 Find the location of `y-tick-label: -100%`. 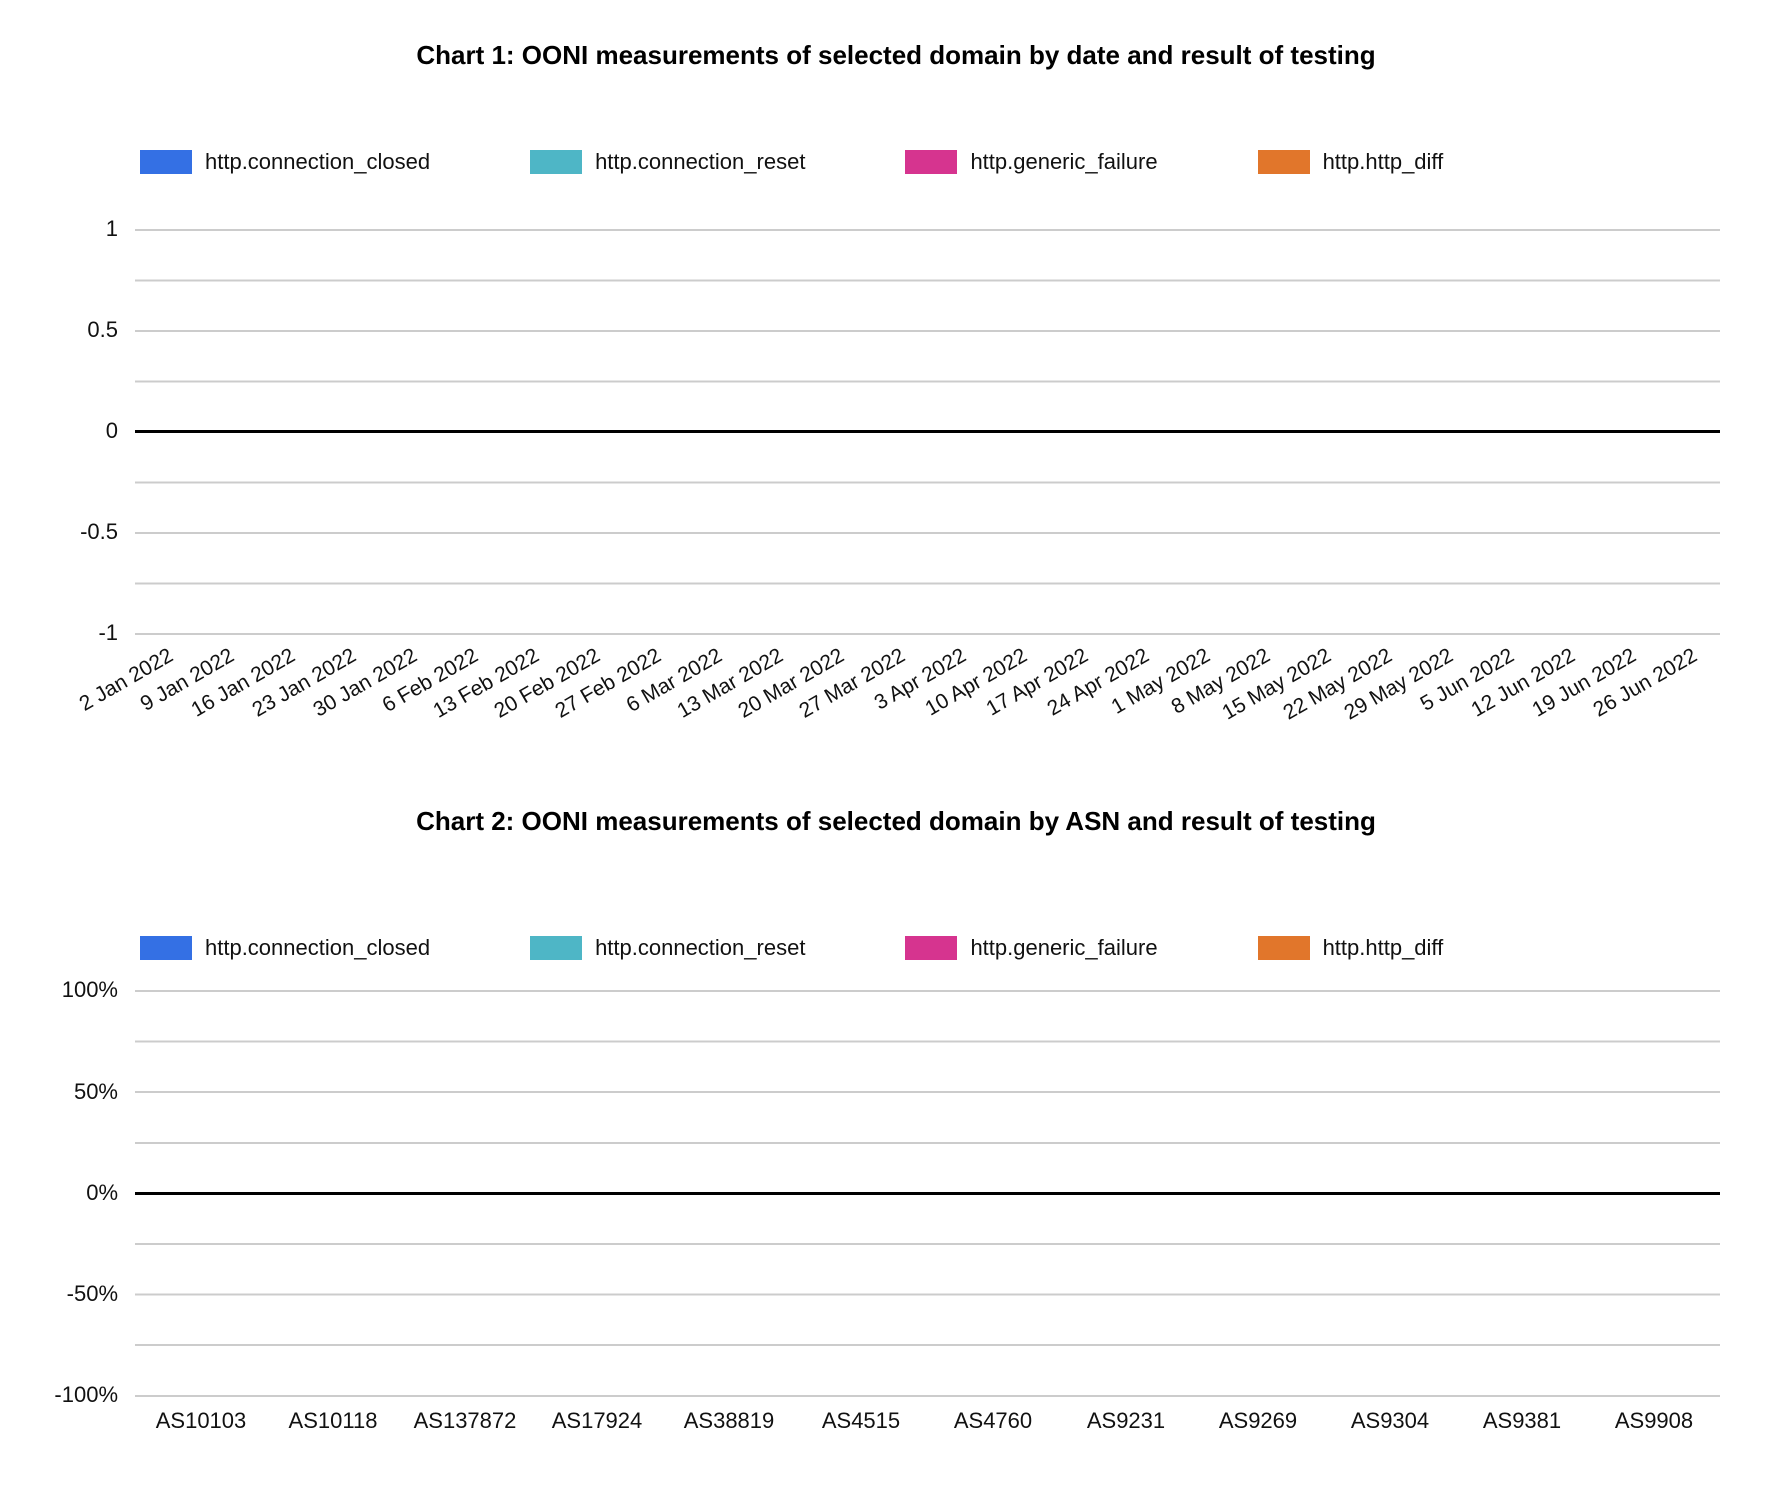

y-tick-label: -100% is located at coordinates (86, 1394).